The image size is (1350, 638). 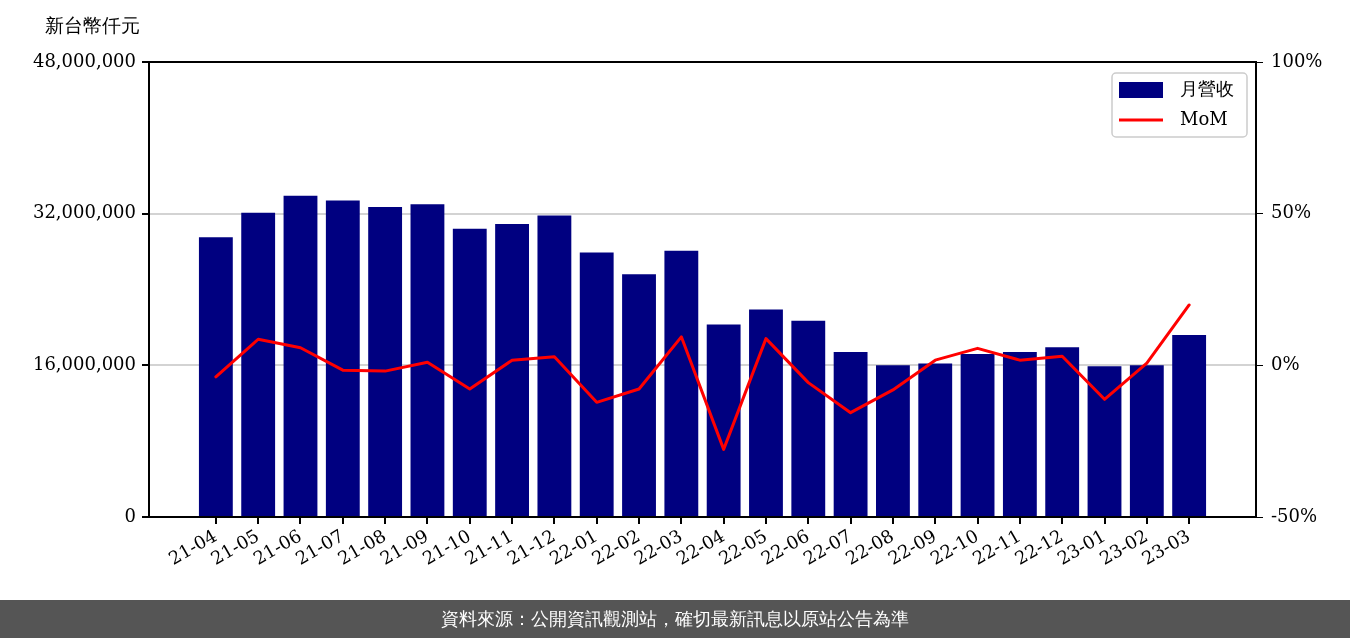 What do you see at coordinates (84, 364) in the screenshot?
I see `y-tick-label: 16,000,000` at bounding box center [84, 364].